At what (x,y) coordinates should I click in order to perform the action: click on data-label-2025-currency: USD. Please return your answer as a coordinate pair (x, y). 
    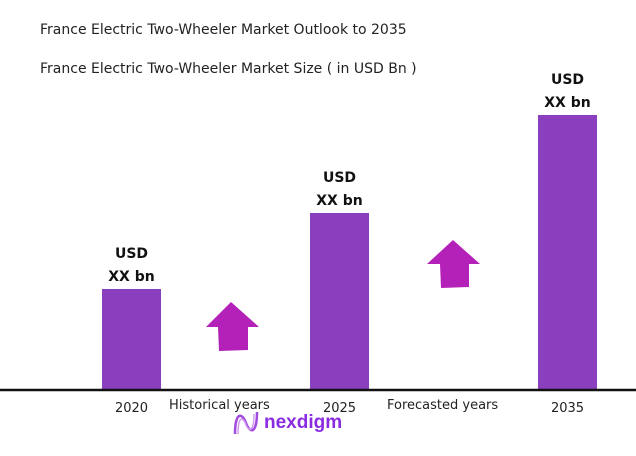
    Looking at the image, I should click on (339, 178).